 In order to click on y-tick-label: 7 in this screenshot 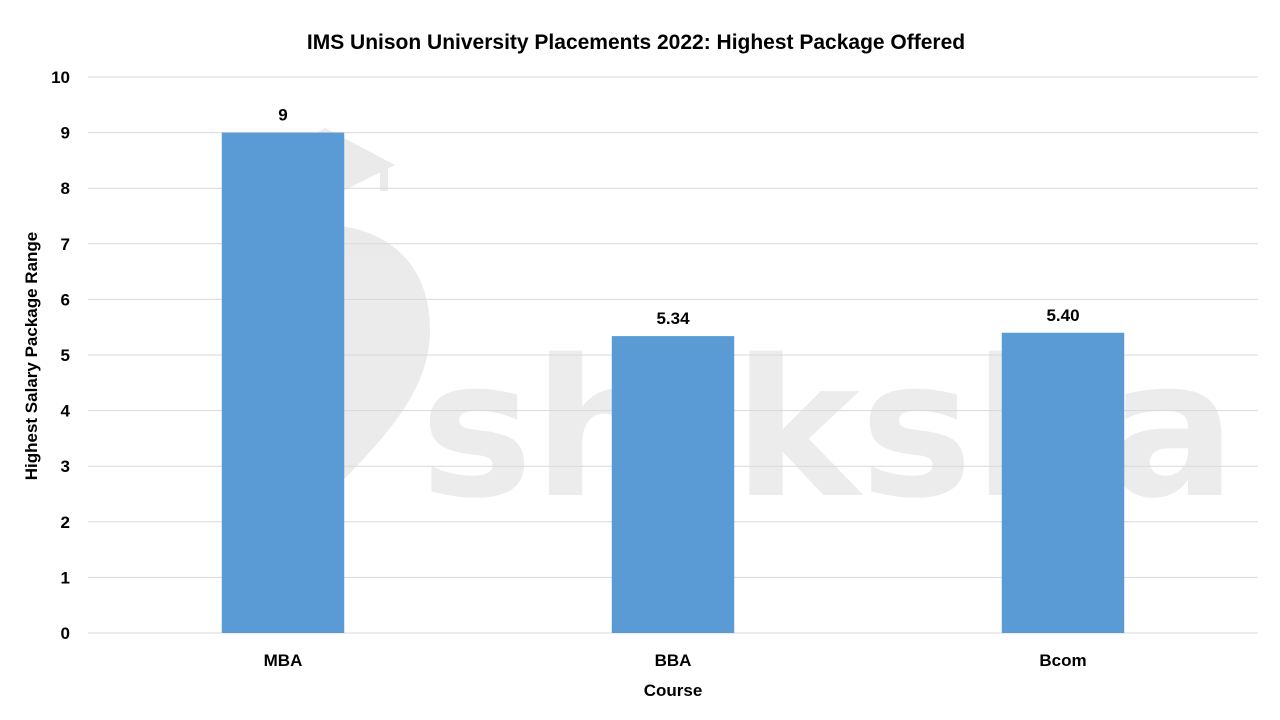, I will do `click(65, 244)`.